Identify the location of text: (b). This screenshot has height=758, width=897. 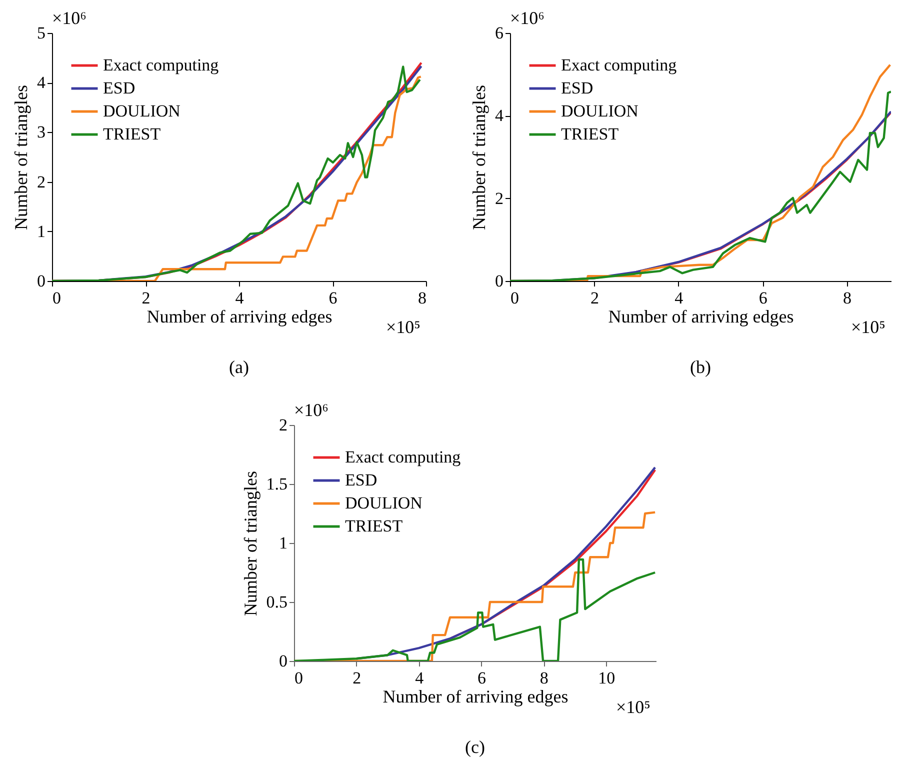
(700, 367).